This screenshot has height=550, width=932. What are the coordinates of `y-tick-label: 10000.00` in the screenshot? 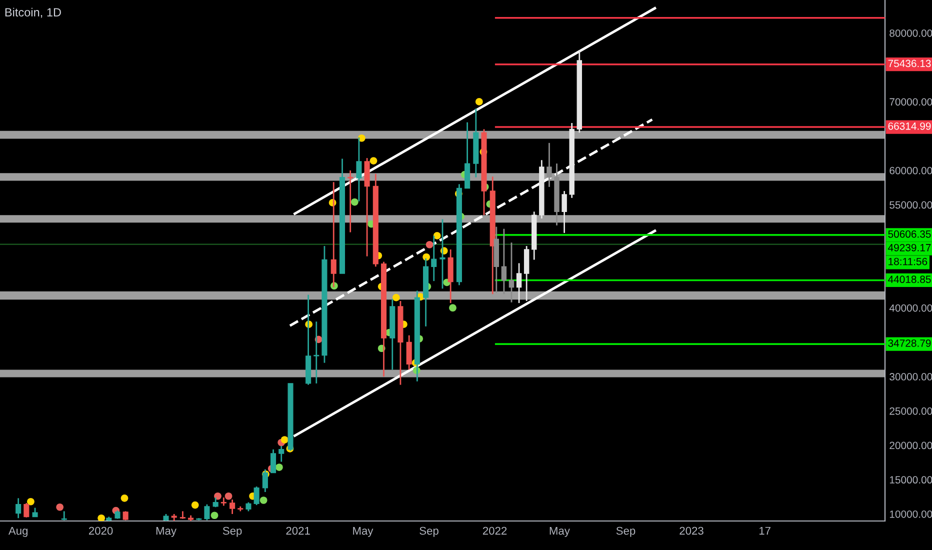 It's located at (911, 514).